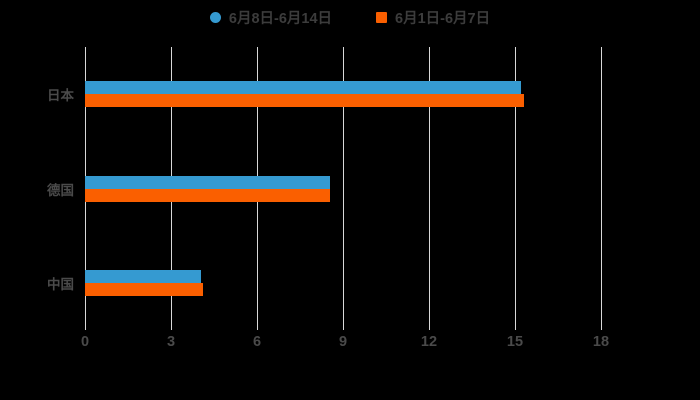 This screenshot has width=700, height=400. Describe the element at coordinates (60, 190) in the screenshot. I see `y-axis-tick-label: 德国` at that location.